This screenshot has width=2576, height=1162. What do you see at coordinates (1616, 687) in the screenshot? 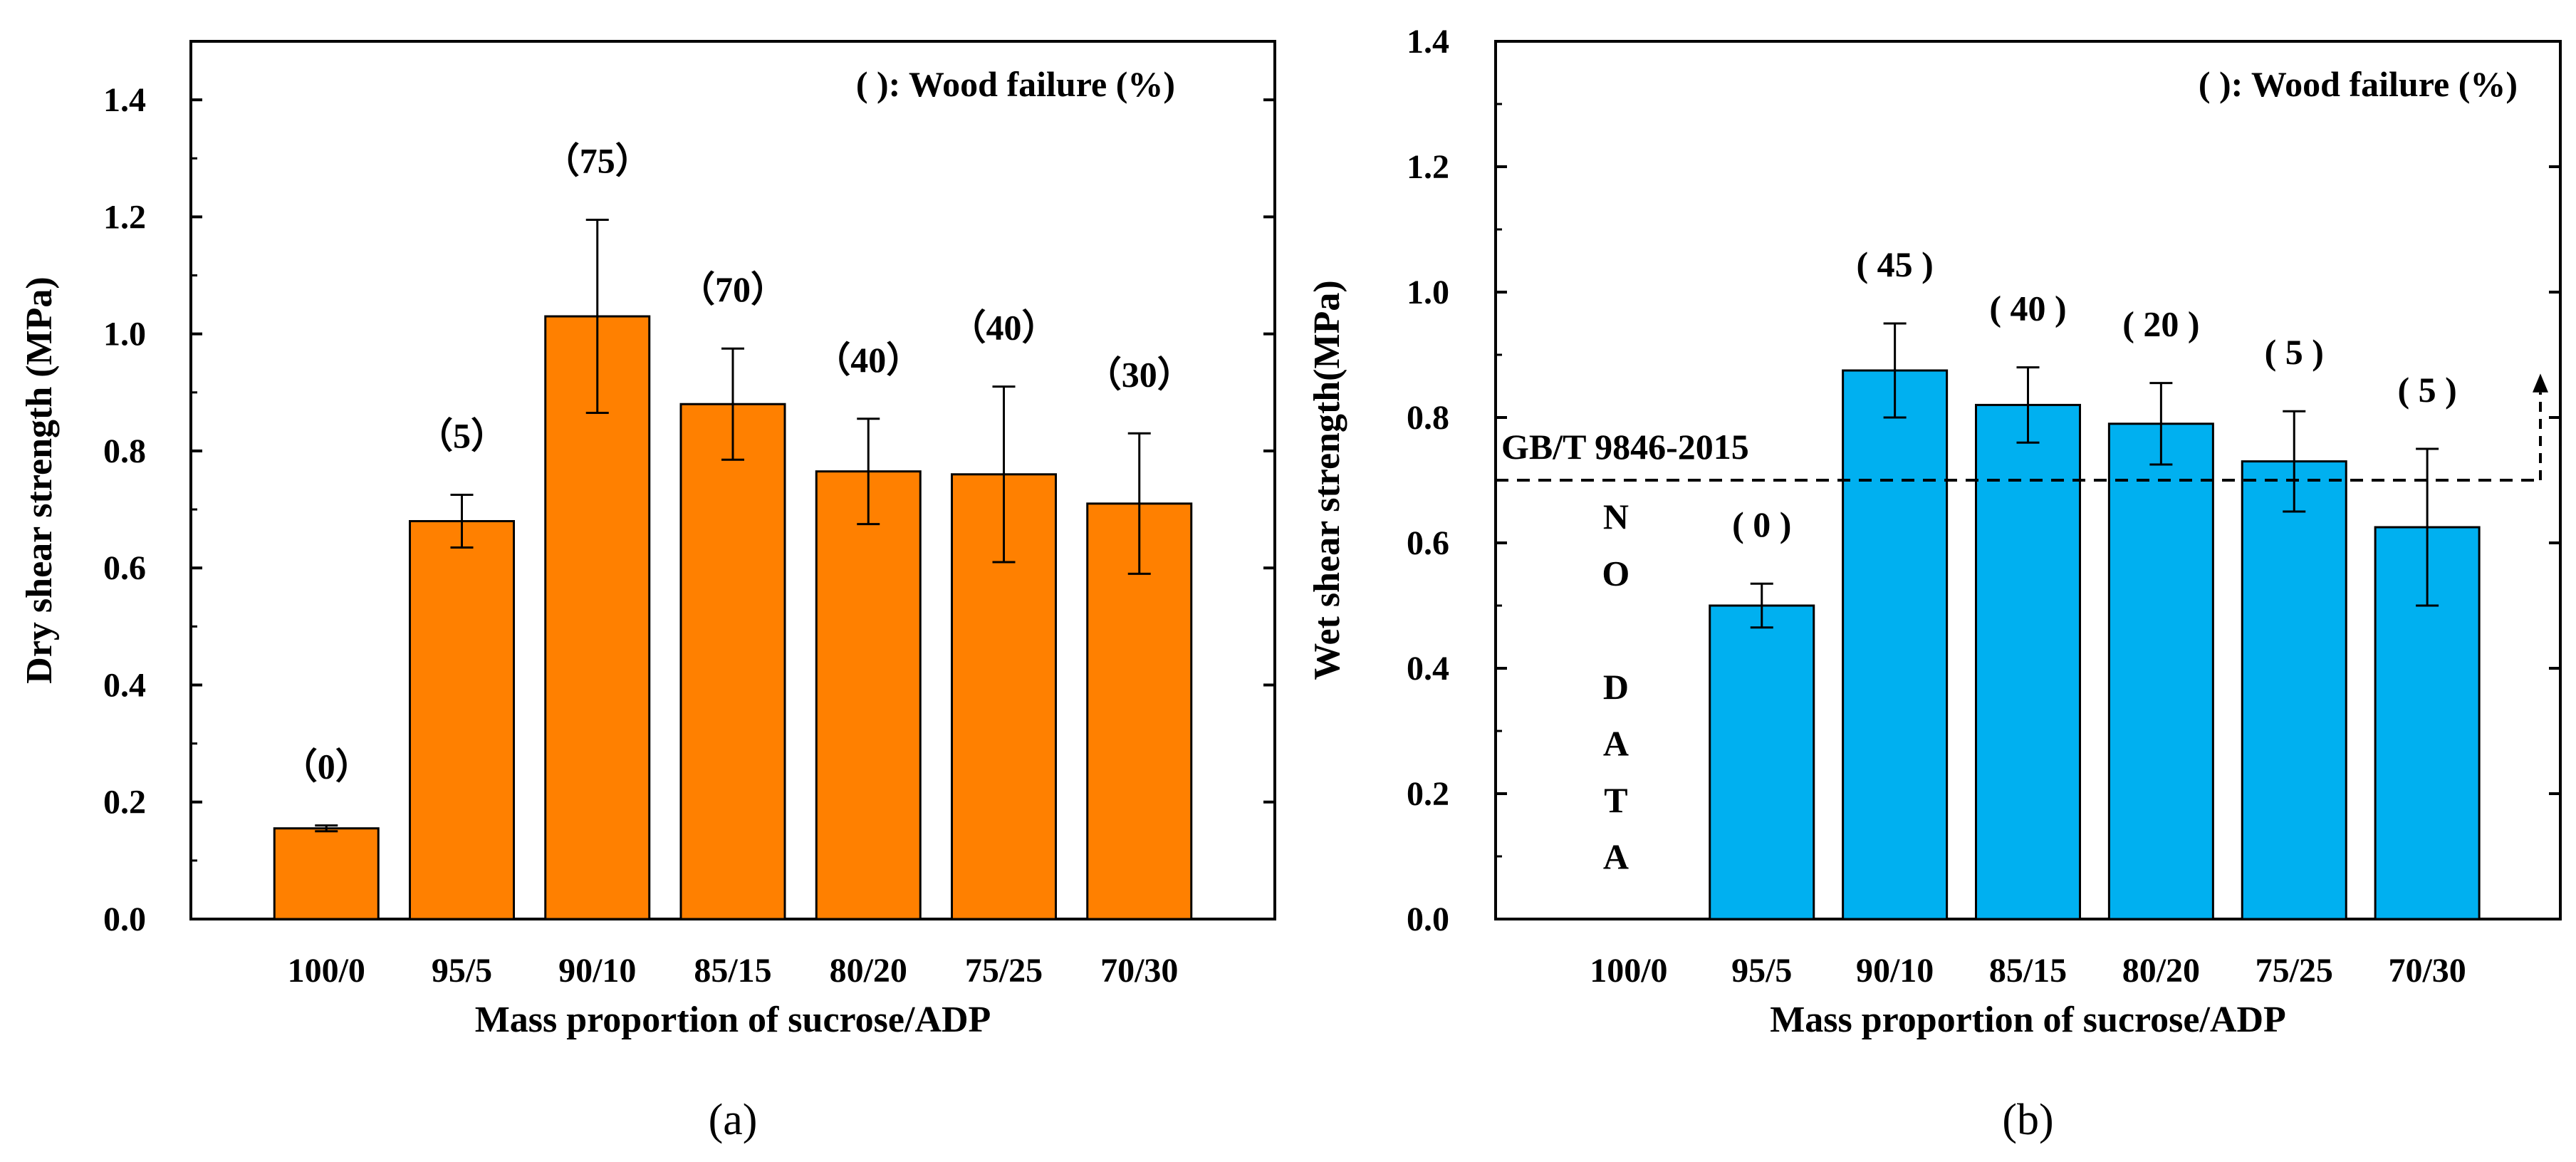
I see `no-data-letter: D` at bounding box center [1616, 687].